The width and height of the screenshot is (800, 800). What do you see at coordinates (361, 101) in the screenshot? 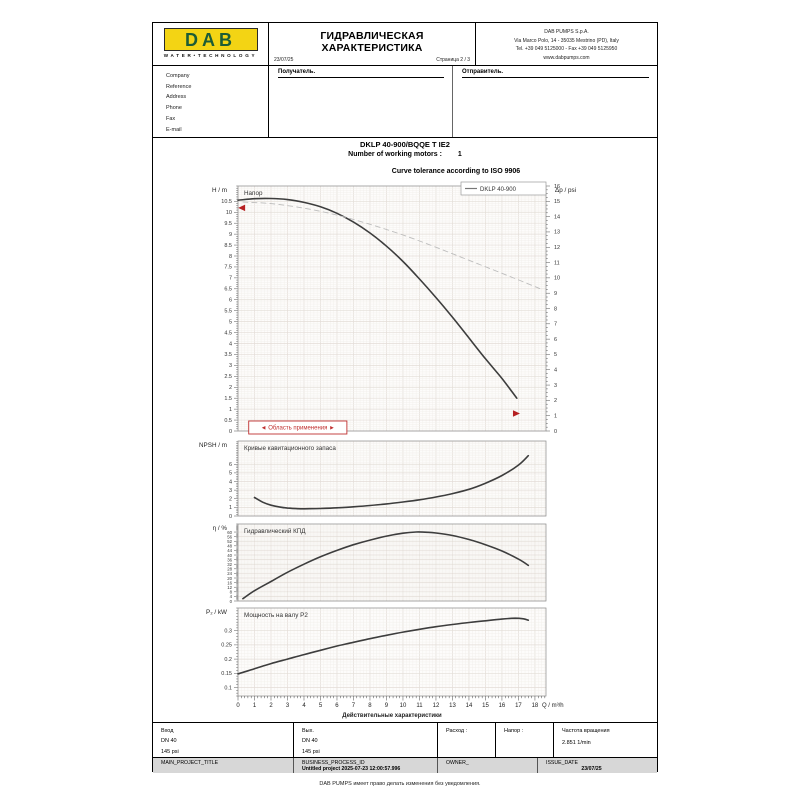
I see `recipient-cell: Получатель.` at bounding box center [361, 101].